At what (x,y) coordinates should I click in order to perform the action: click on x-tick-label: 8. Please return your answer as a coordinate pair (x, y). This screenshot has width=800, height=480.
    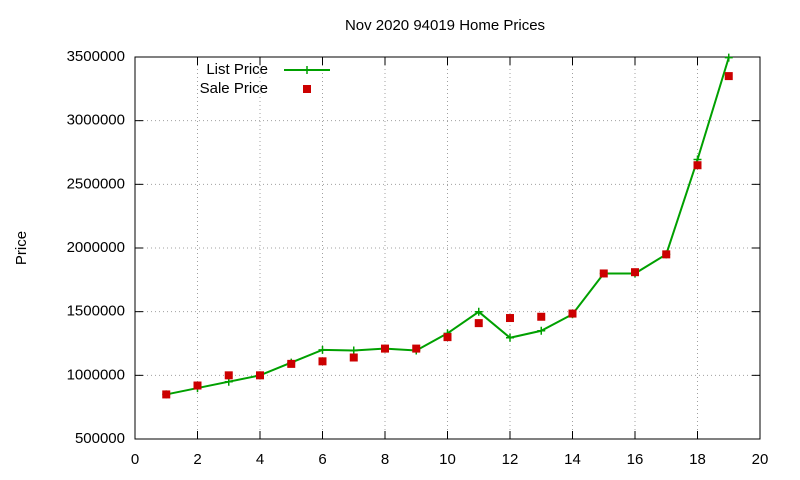
    Looking at the image, I should click on (385, 459).